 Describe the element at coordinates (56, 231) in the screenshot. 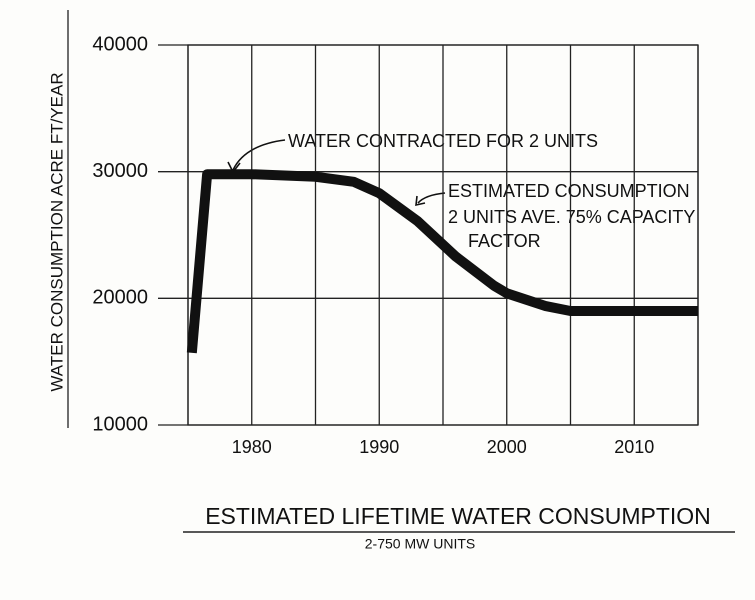

I see `y-axis-label: WATER CONSUMPTION ACRE FT/YEAR` at that location.